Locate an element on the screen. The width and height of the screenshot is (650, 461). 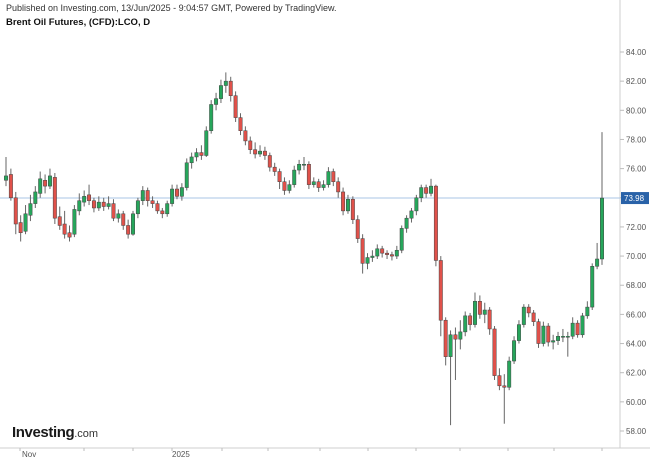
last-price-tag-group: 73.98 is located at coordinates (635, 198).